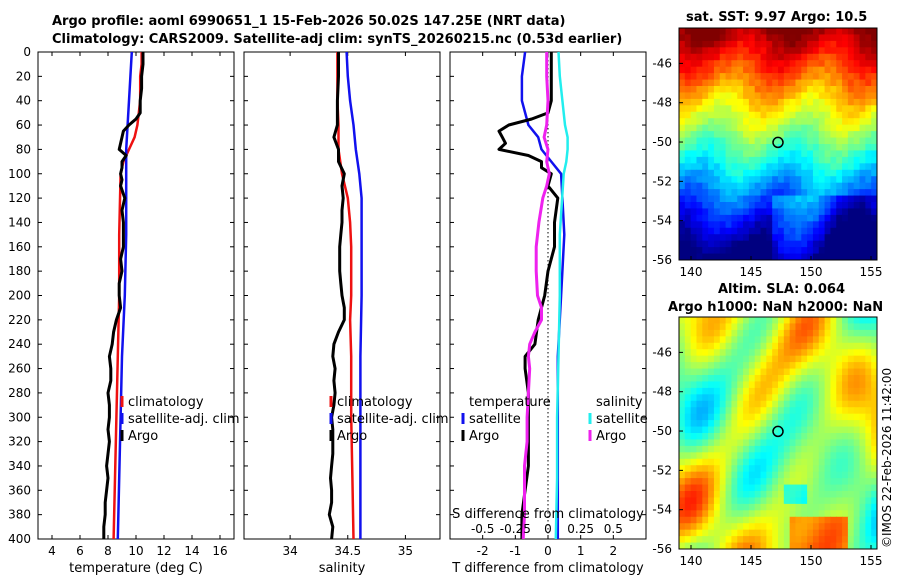 Image resolution: width=900 pixels, height=580 pixels. What do you see at coordinates (19, 466) in the screenshot?
I see `depth-tick-label: 340` at bounding box center [19, 466].